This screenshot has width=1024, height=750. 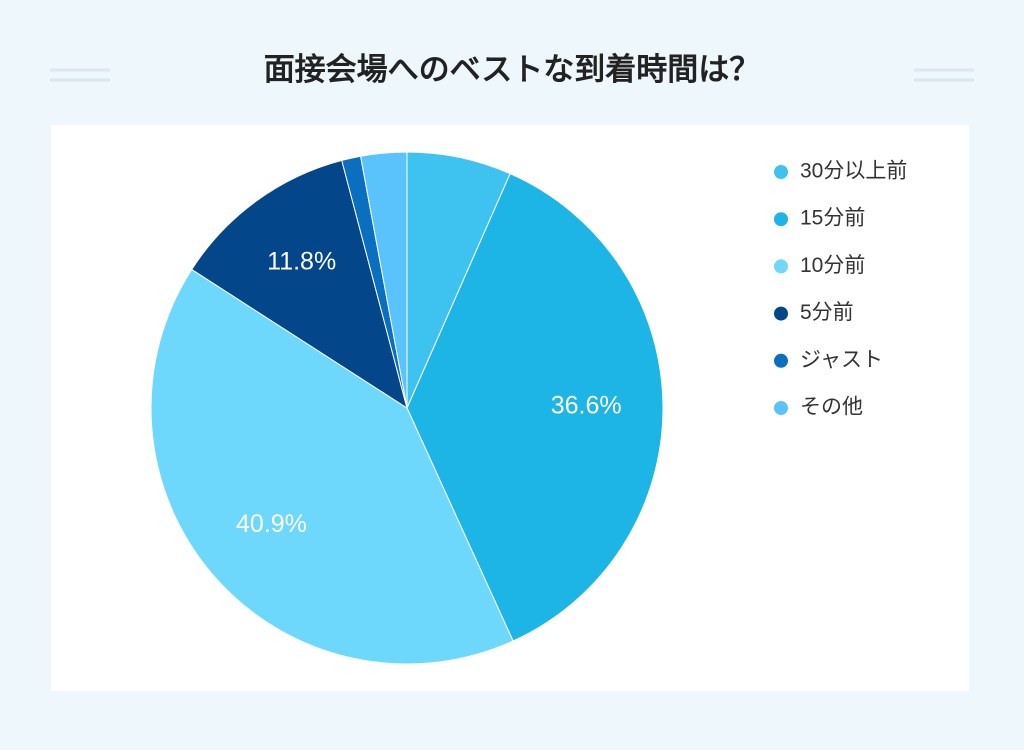 What do you see at coordinates (831, 407) in the screenshot?
I see `legend-label: その他` at bounding box center [831, 407].